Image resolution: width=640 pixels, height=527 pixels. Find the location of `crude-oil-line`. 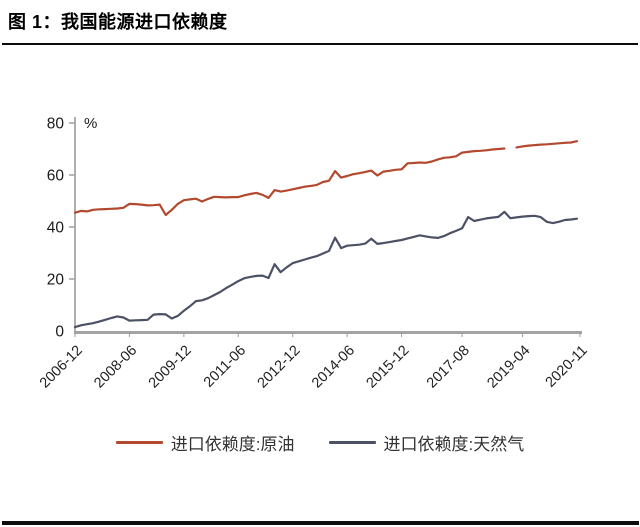

crude-oil-line is located at coordinates (326, 178).